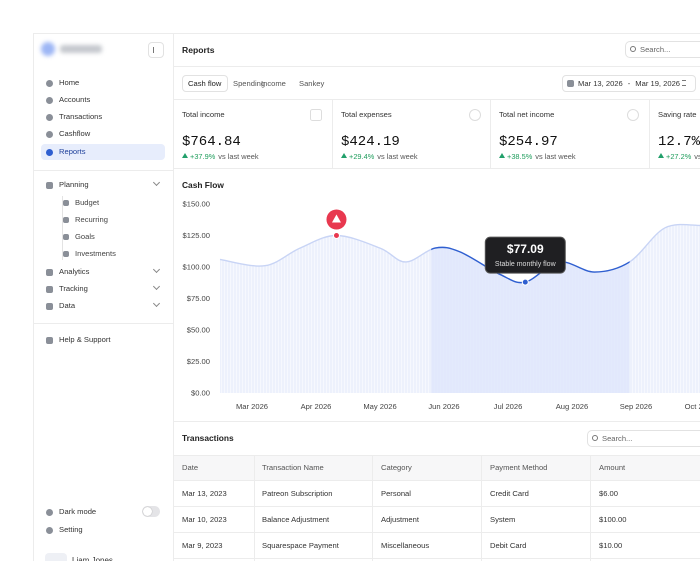 Image resolution: width=700 pixels, height=561 pixels. Describe the element at coordinates (208, 438) in the screenshot. I see `section-title: Transactions` at that location.